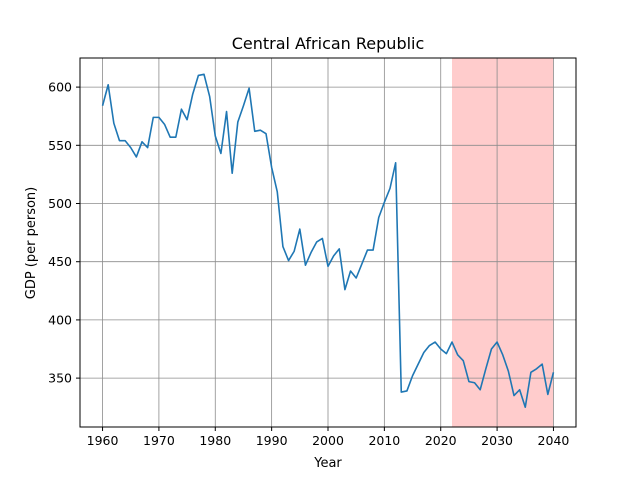 This screenshot has width=640, height=480. I want to click on y-tick-label: 450, so click(60, 261).